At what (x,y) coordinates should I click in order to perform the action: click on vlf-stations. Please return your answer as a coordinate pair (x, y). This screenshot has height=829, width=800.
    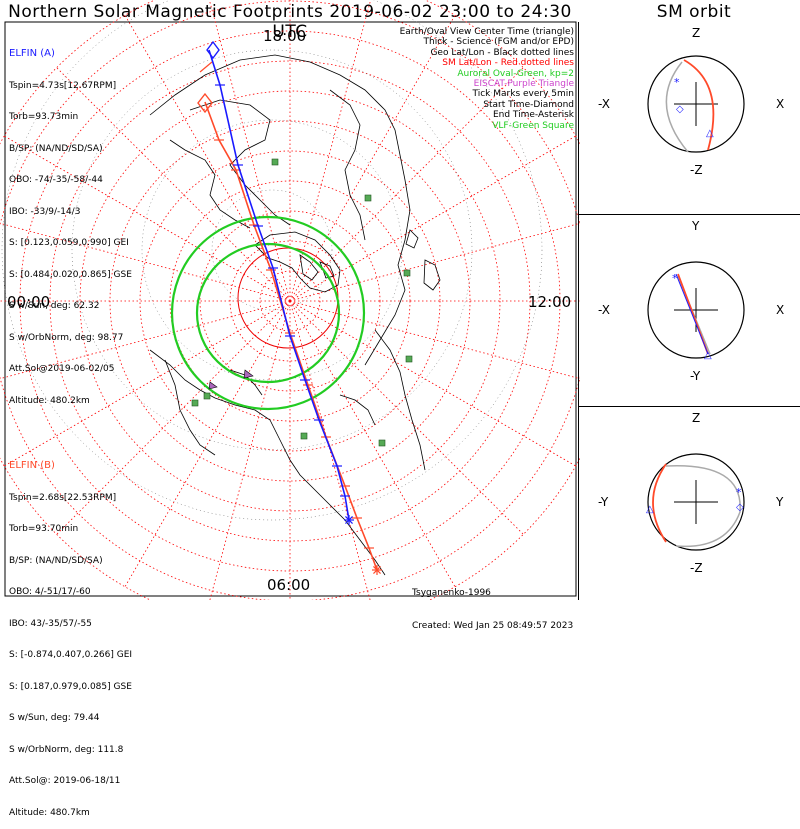
    Looking at the image, I should click on (302, 302).